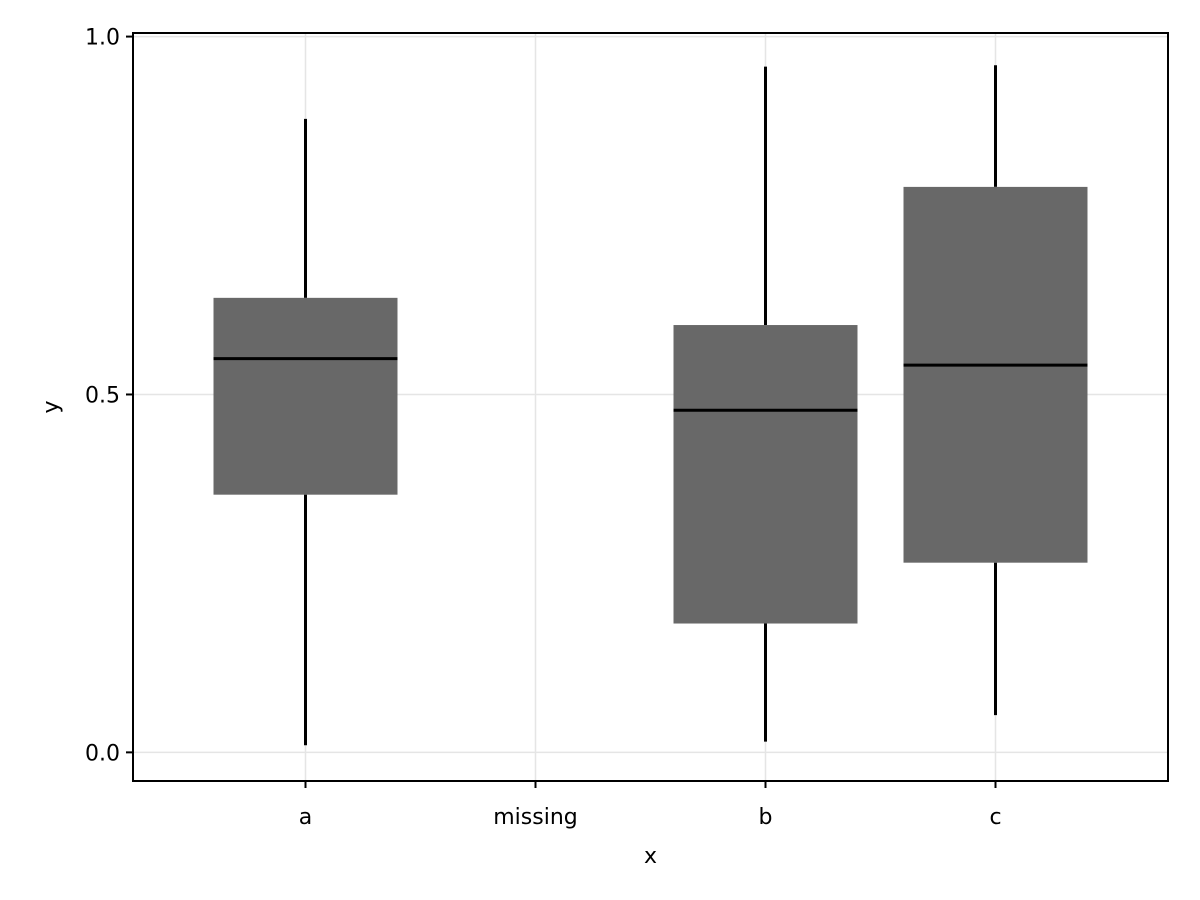 The image size is (1200, 900). Describe the element at coordinates (305, 817) in the screenshot. I see `x-tick-label: a` at that location.